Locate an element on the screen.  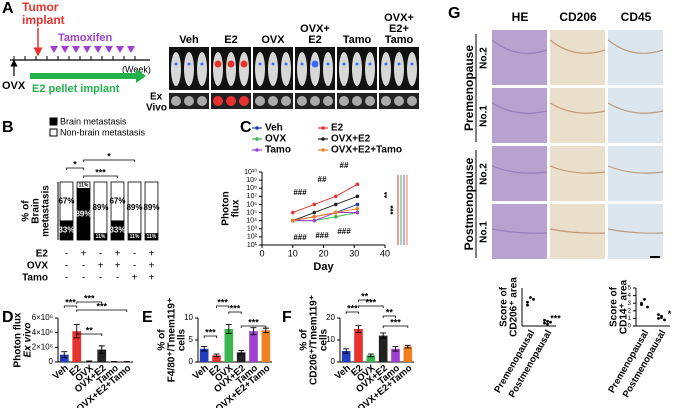
legend-swatch is located at coordinates (53, 132).